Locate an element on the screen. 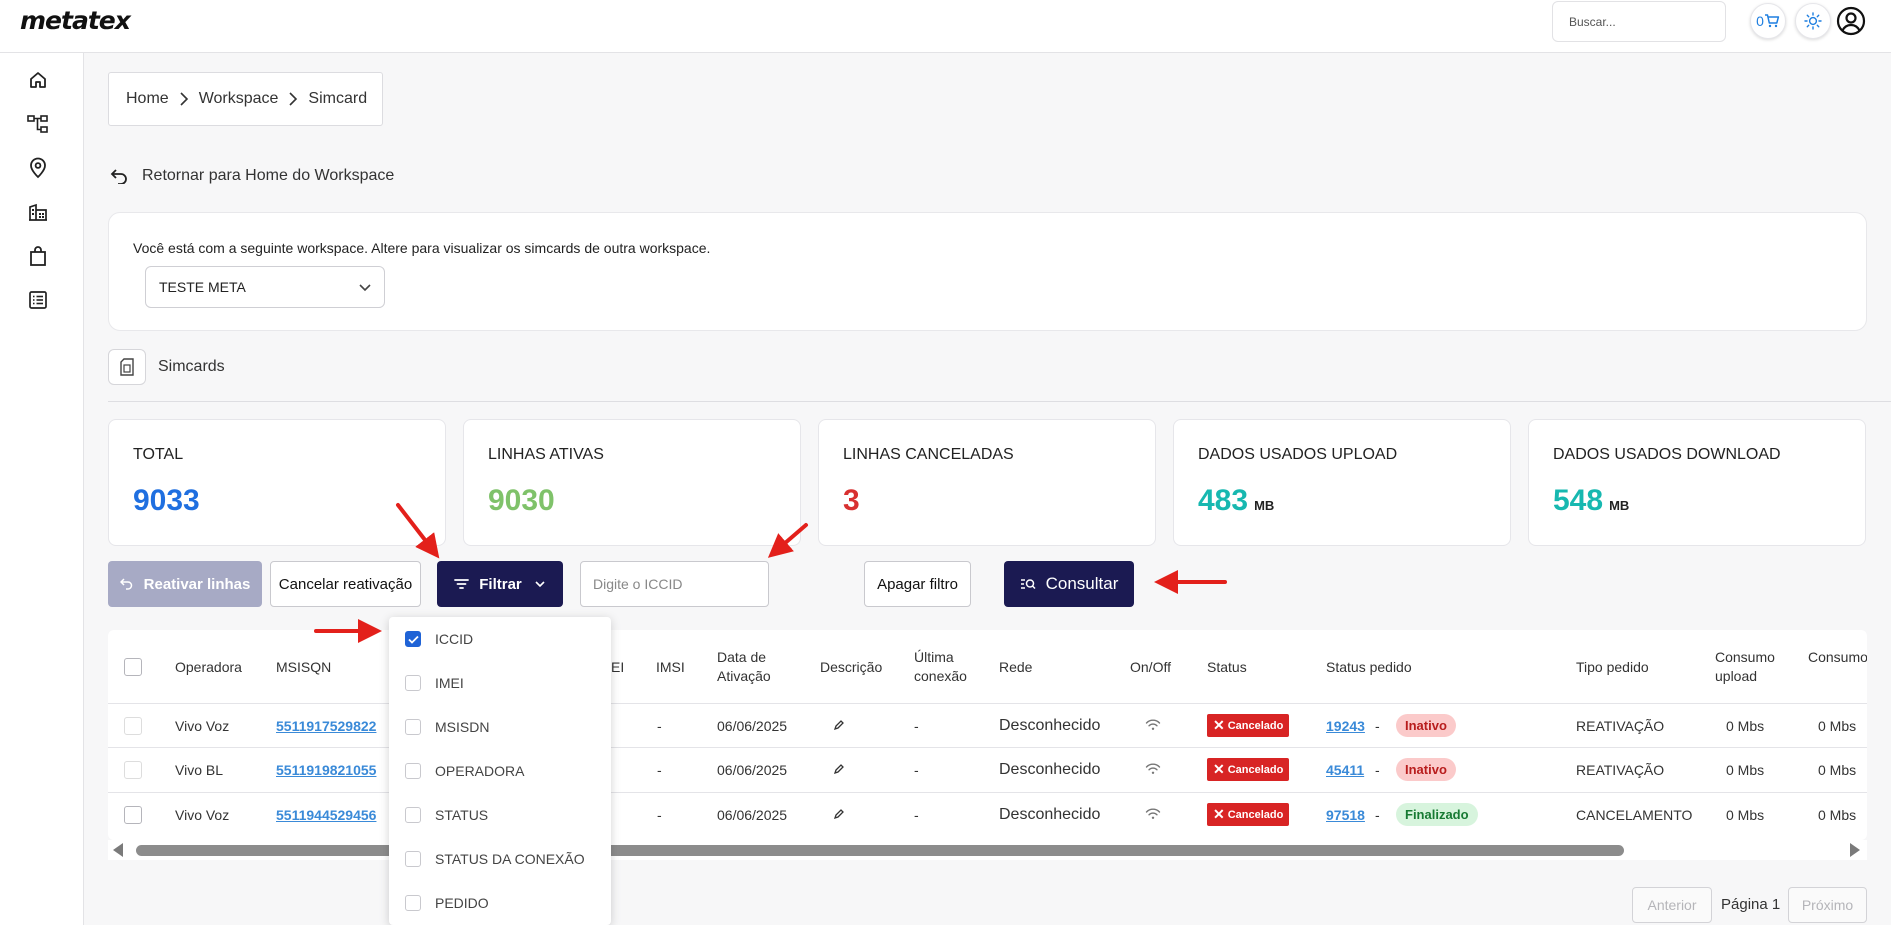 The width and height of the screenshot is (1891, 925). sidebar-item-home is located at coordinates (38, 80).